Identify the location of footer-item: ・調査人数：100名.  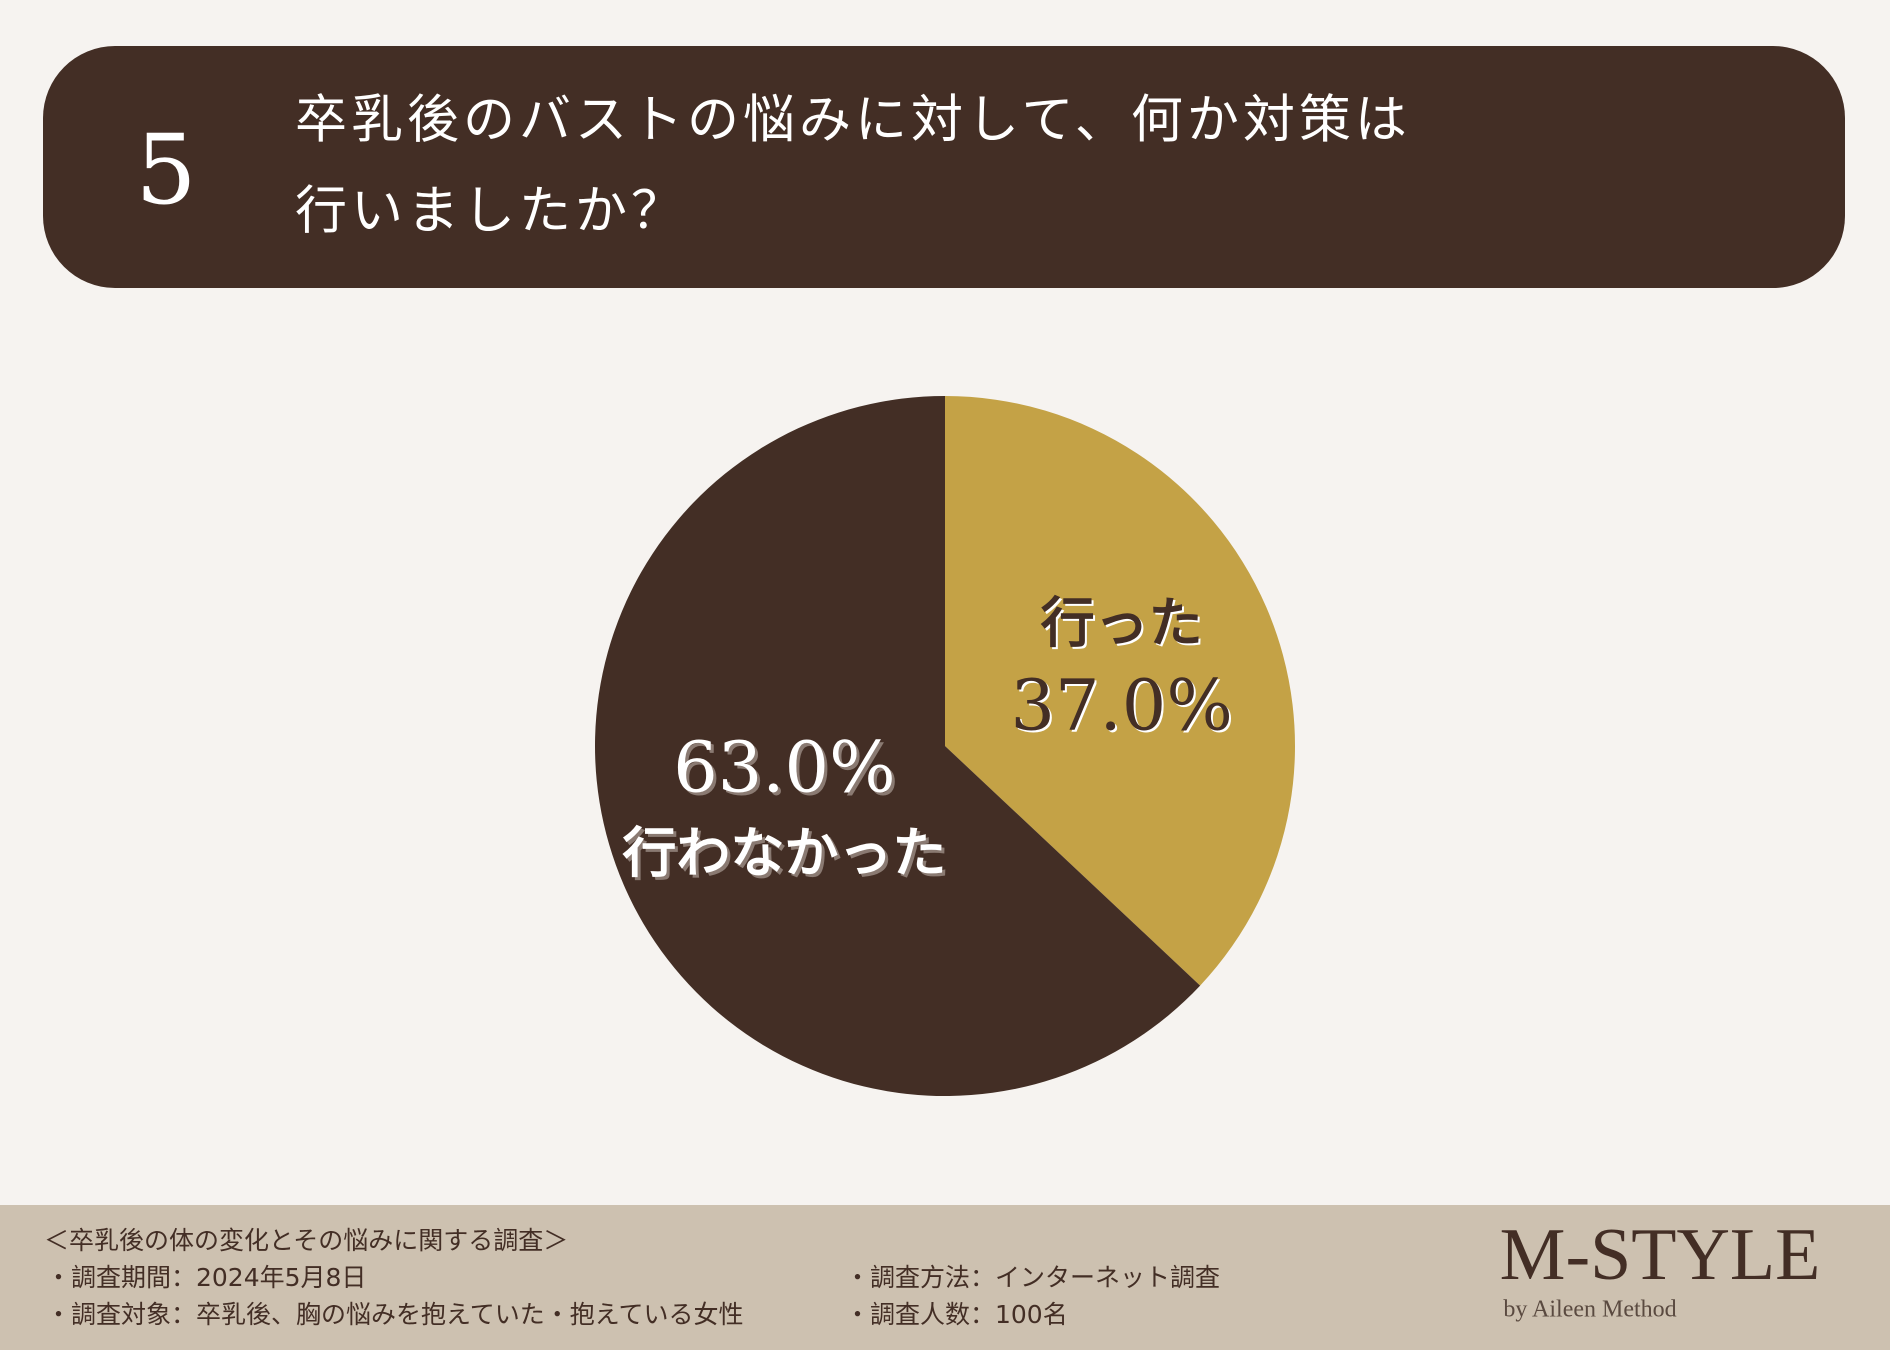
(956, 1314).